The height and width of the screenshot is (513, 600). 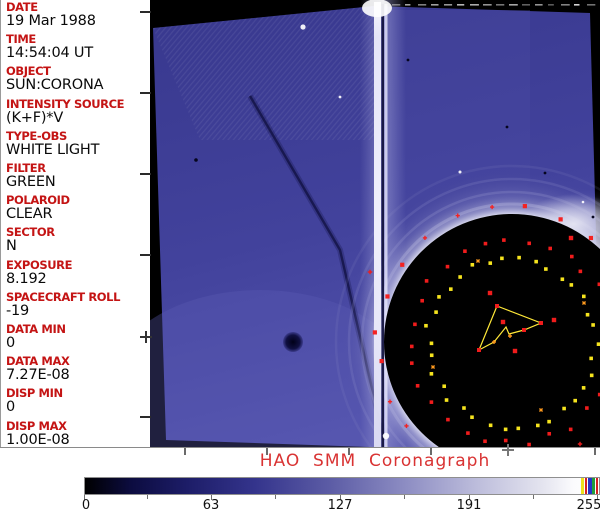 I want to click on colorbar-tick-label: 63, so click(x=211, y=505).